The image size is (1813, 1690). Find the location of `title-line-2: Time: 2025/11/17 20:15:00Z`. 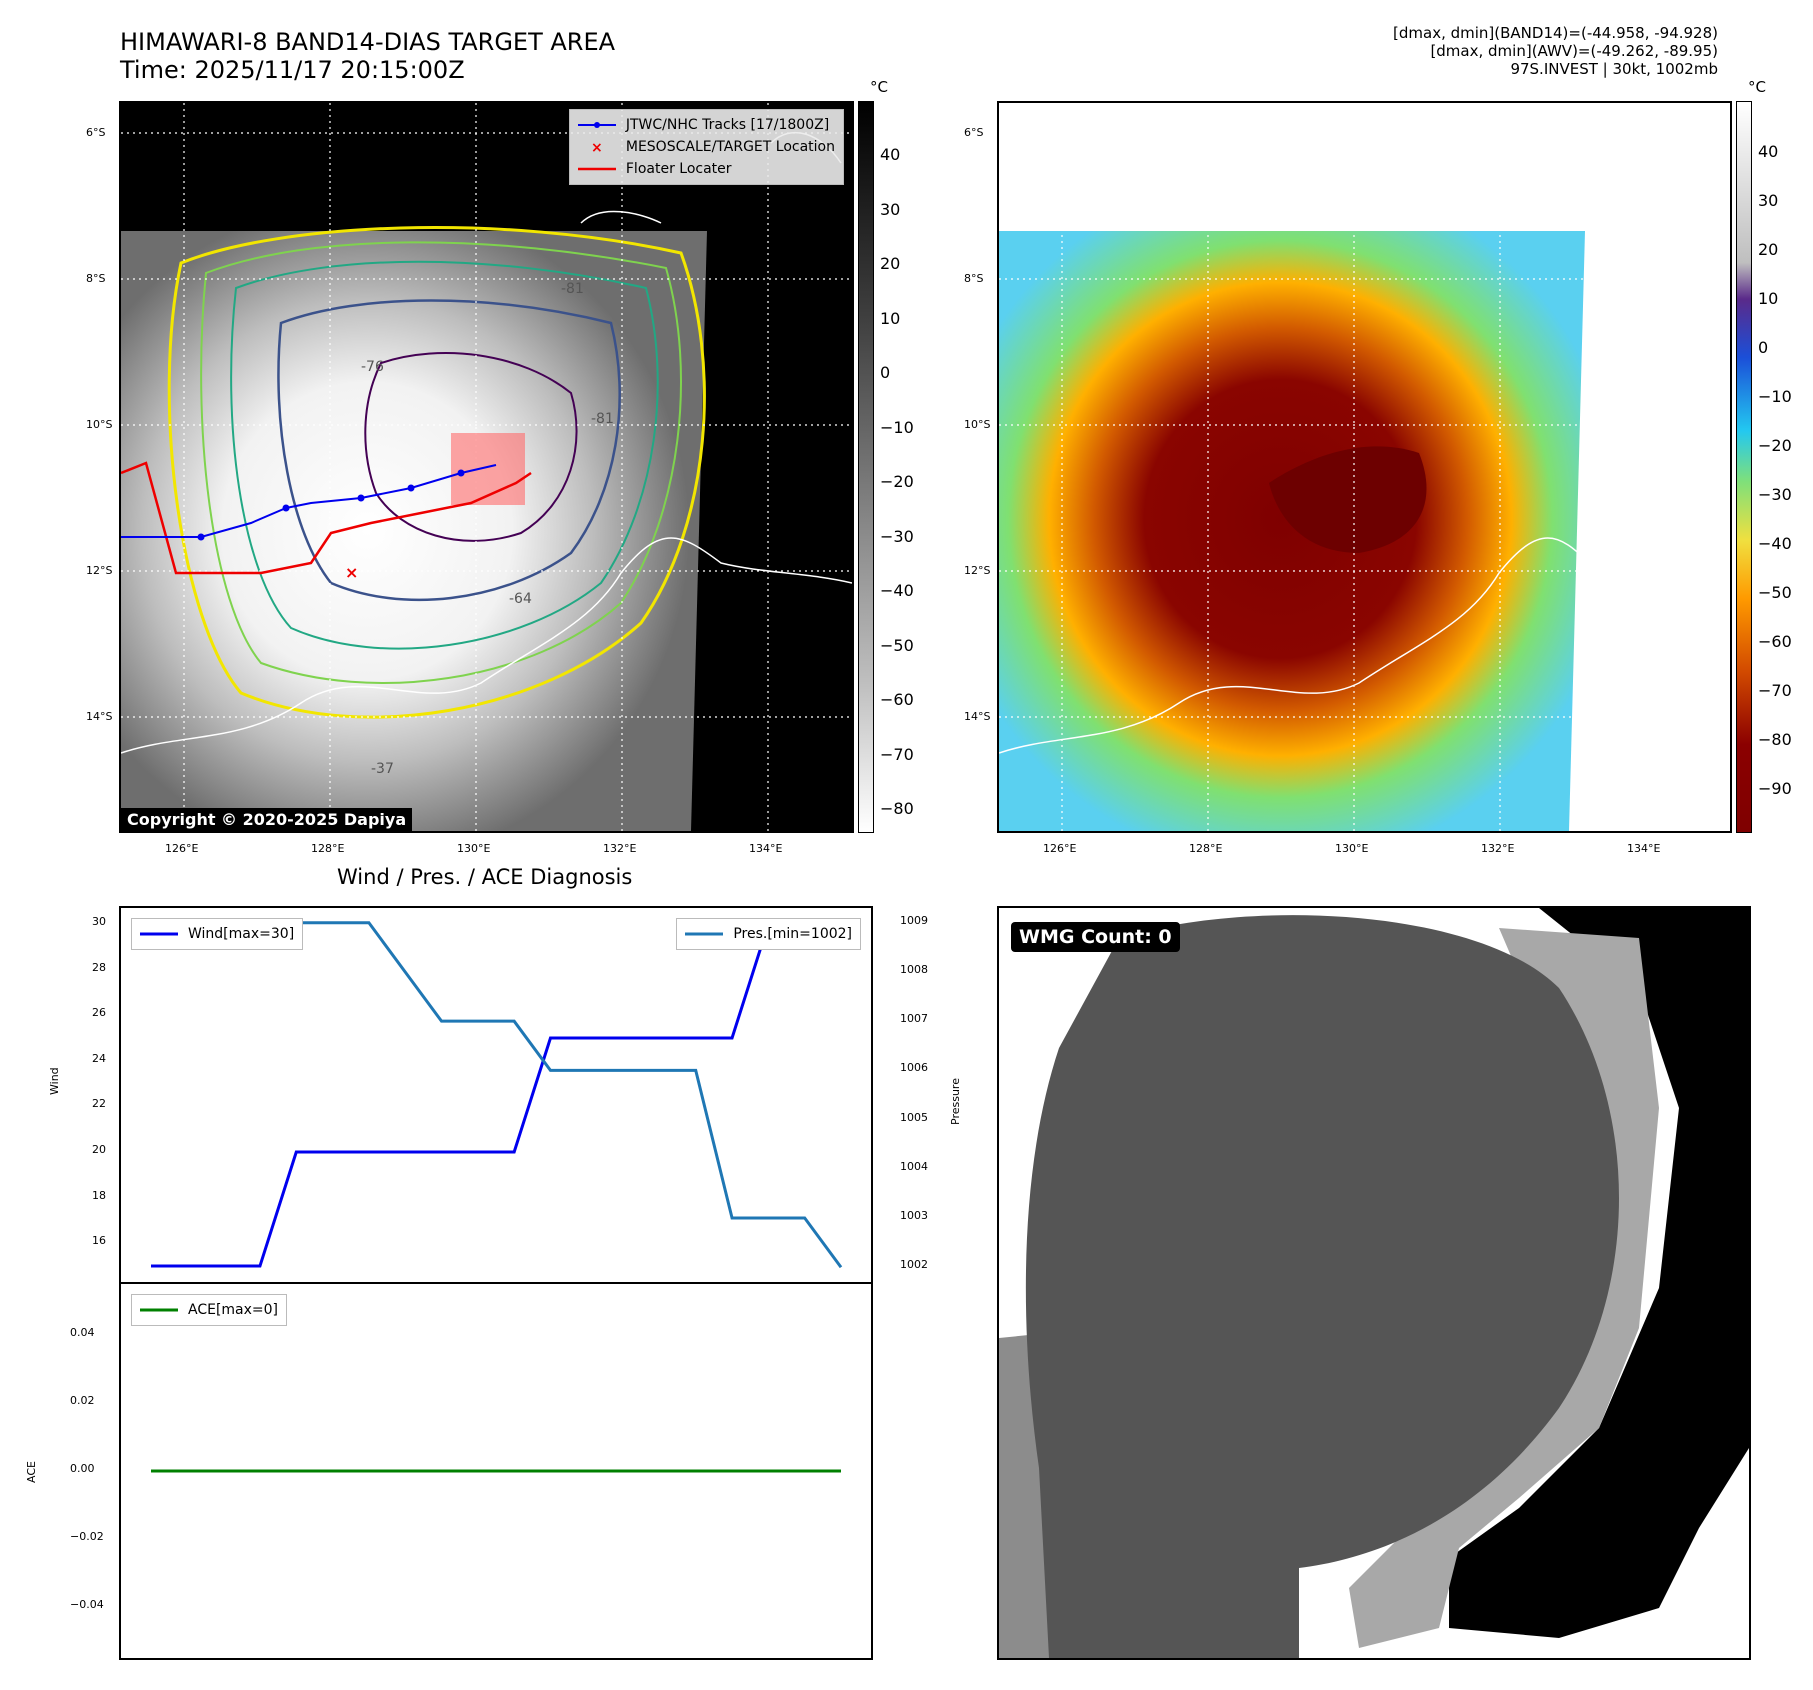

title-line-2: Time: 2025/11/17 20:15:00Z is located at coordinates (292, 70).